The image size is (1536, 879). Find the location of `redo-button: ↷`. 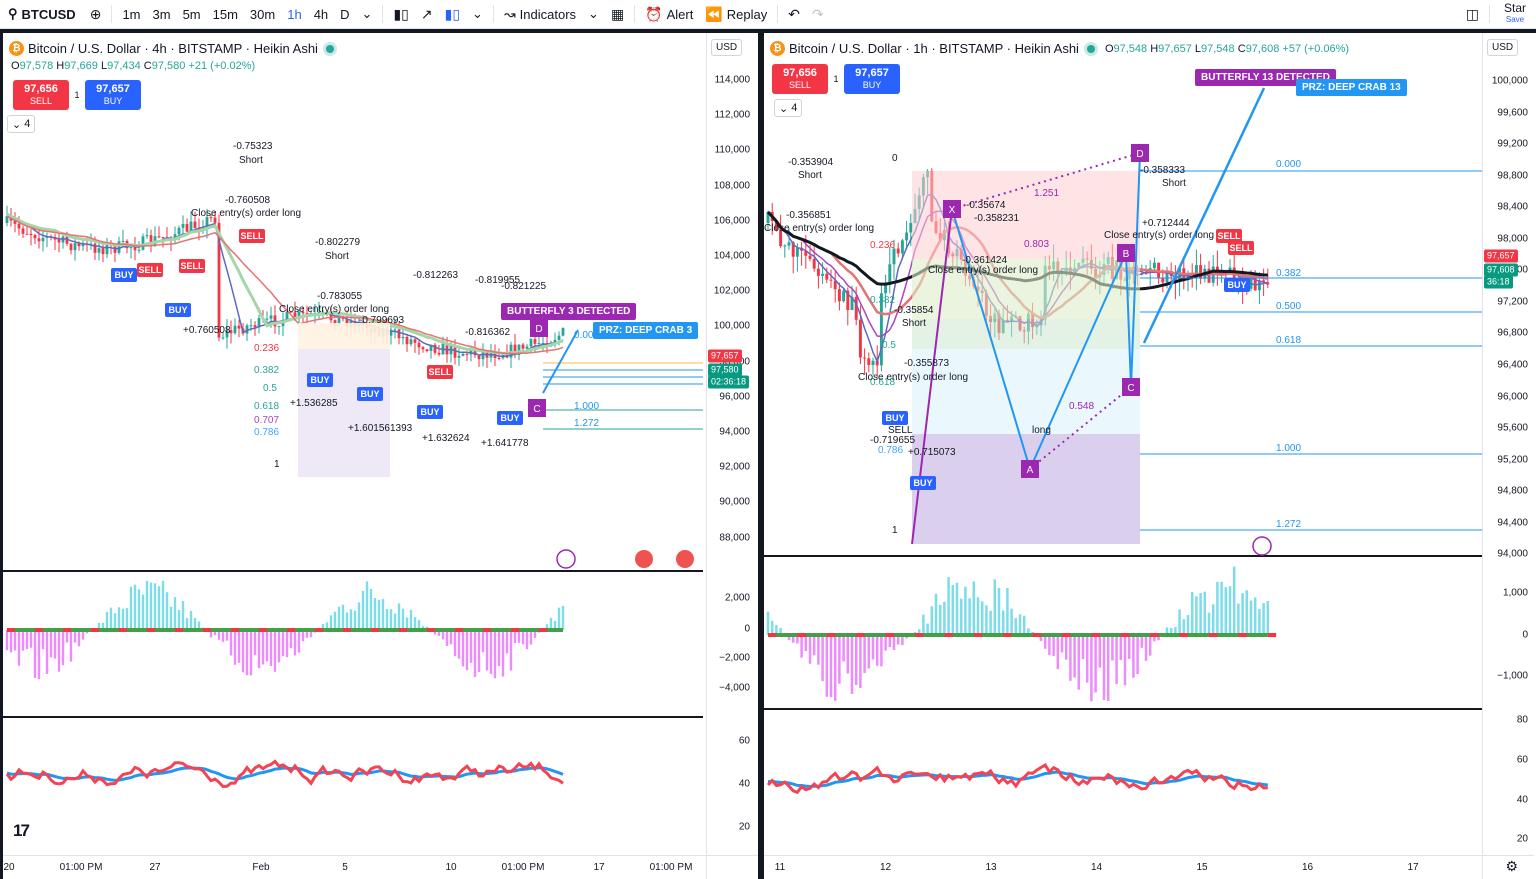

redo-button: ↷ is located at coordinates (818, 14).